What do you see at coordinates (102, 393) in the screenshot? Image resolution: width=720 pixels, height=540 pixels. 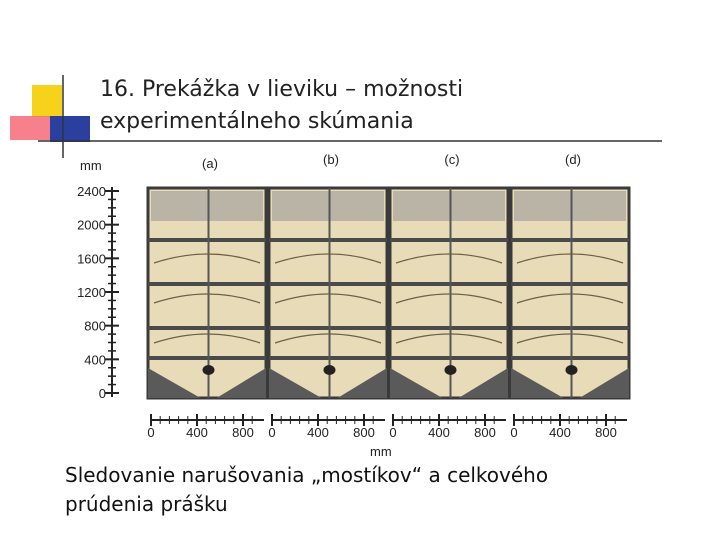 I see `y-tick-label: 0` at bounding box center [102, 393].